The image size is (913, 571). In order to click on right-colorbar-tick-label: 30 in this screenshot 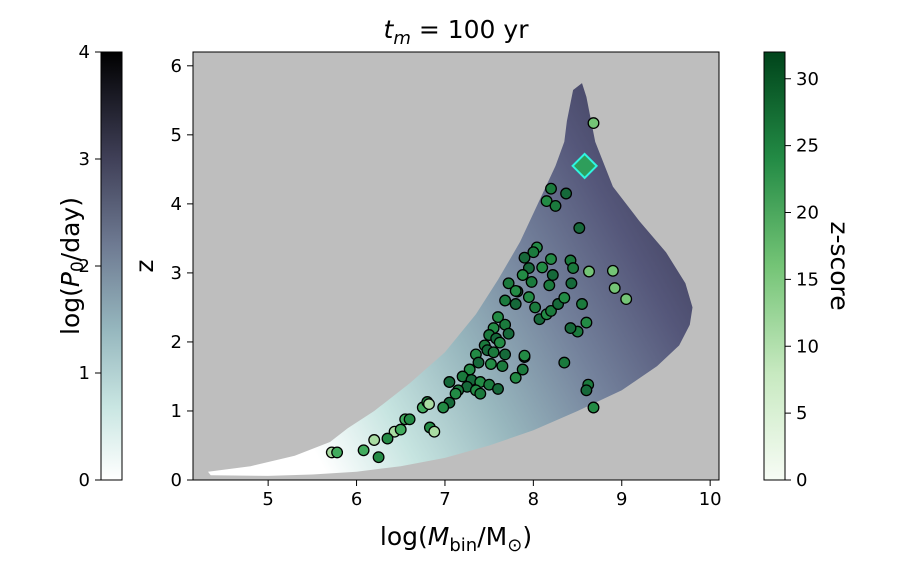, I will do `click(807, 79)`.